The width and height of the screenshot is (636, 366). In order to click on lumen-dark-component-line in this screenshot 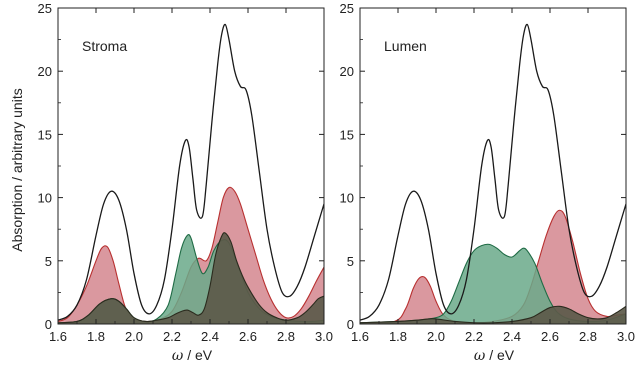, I will do `click(493, 314)`.